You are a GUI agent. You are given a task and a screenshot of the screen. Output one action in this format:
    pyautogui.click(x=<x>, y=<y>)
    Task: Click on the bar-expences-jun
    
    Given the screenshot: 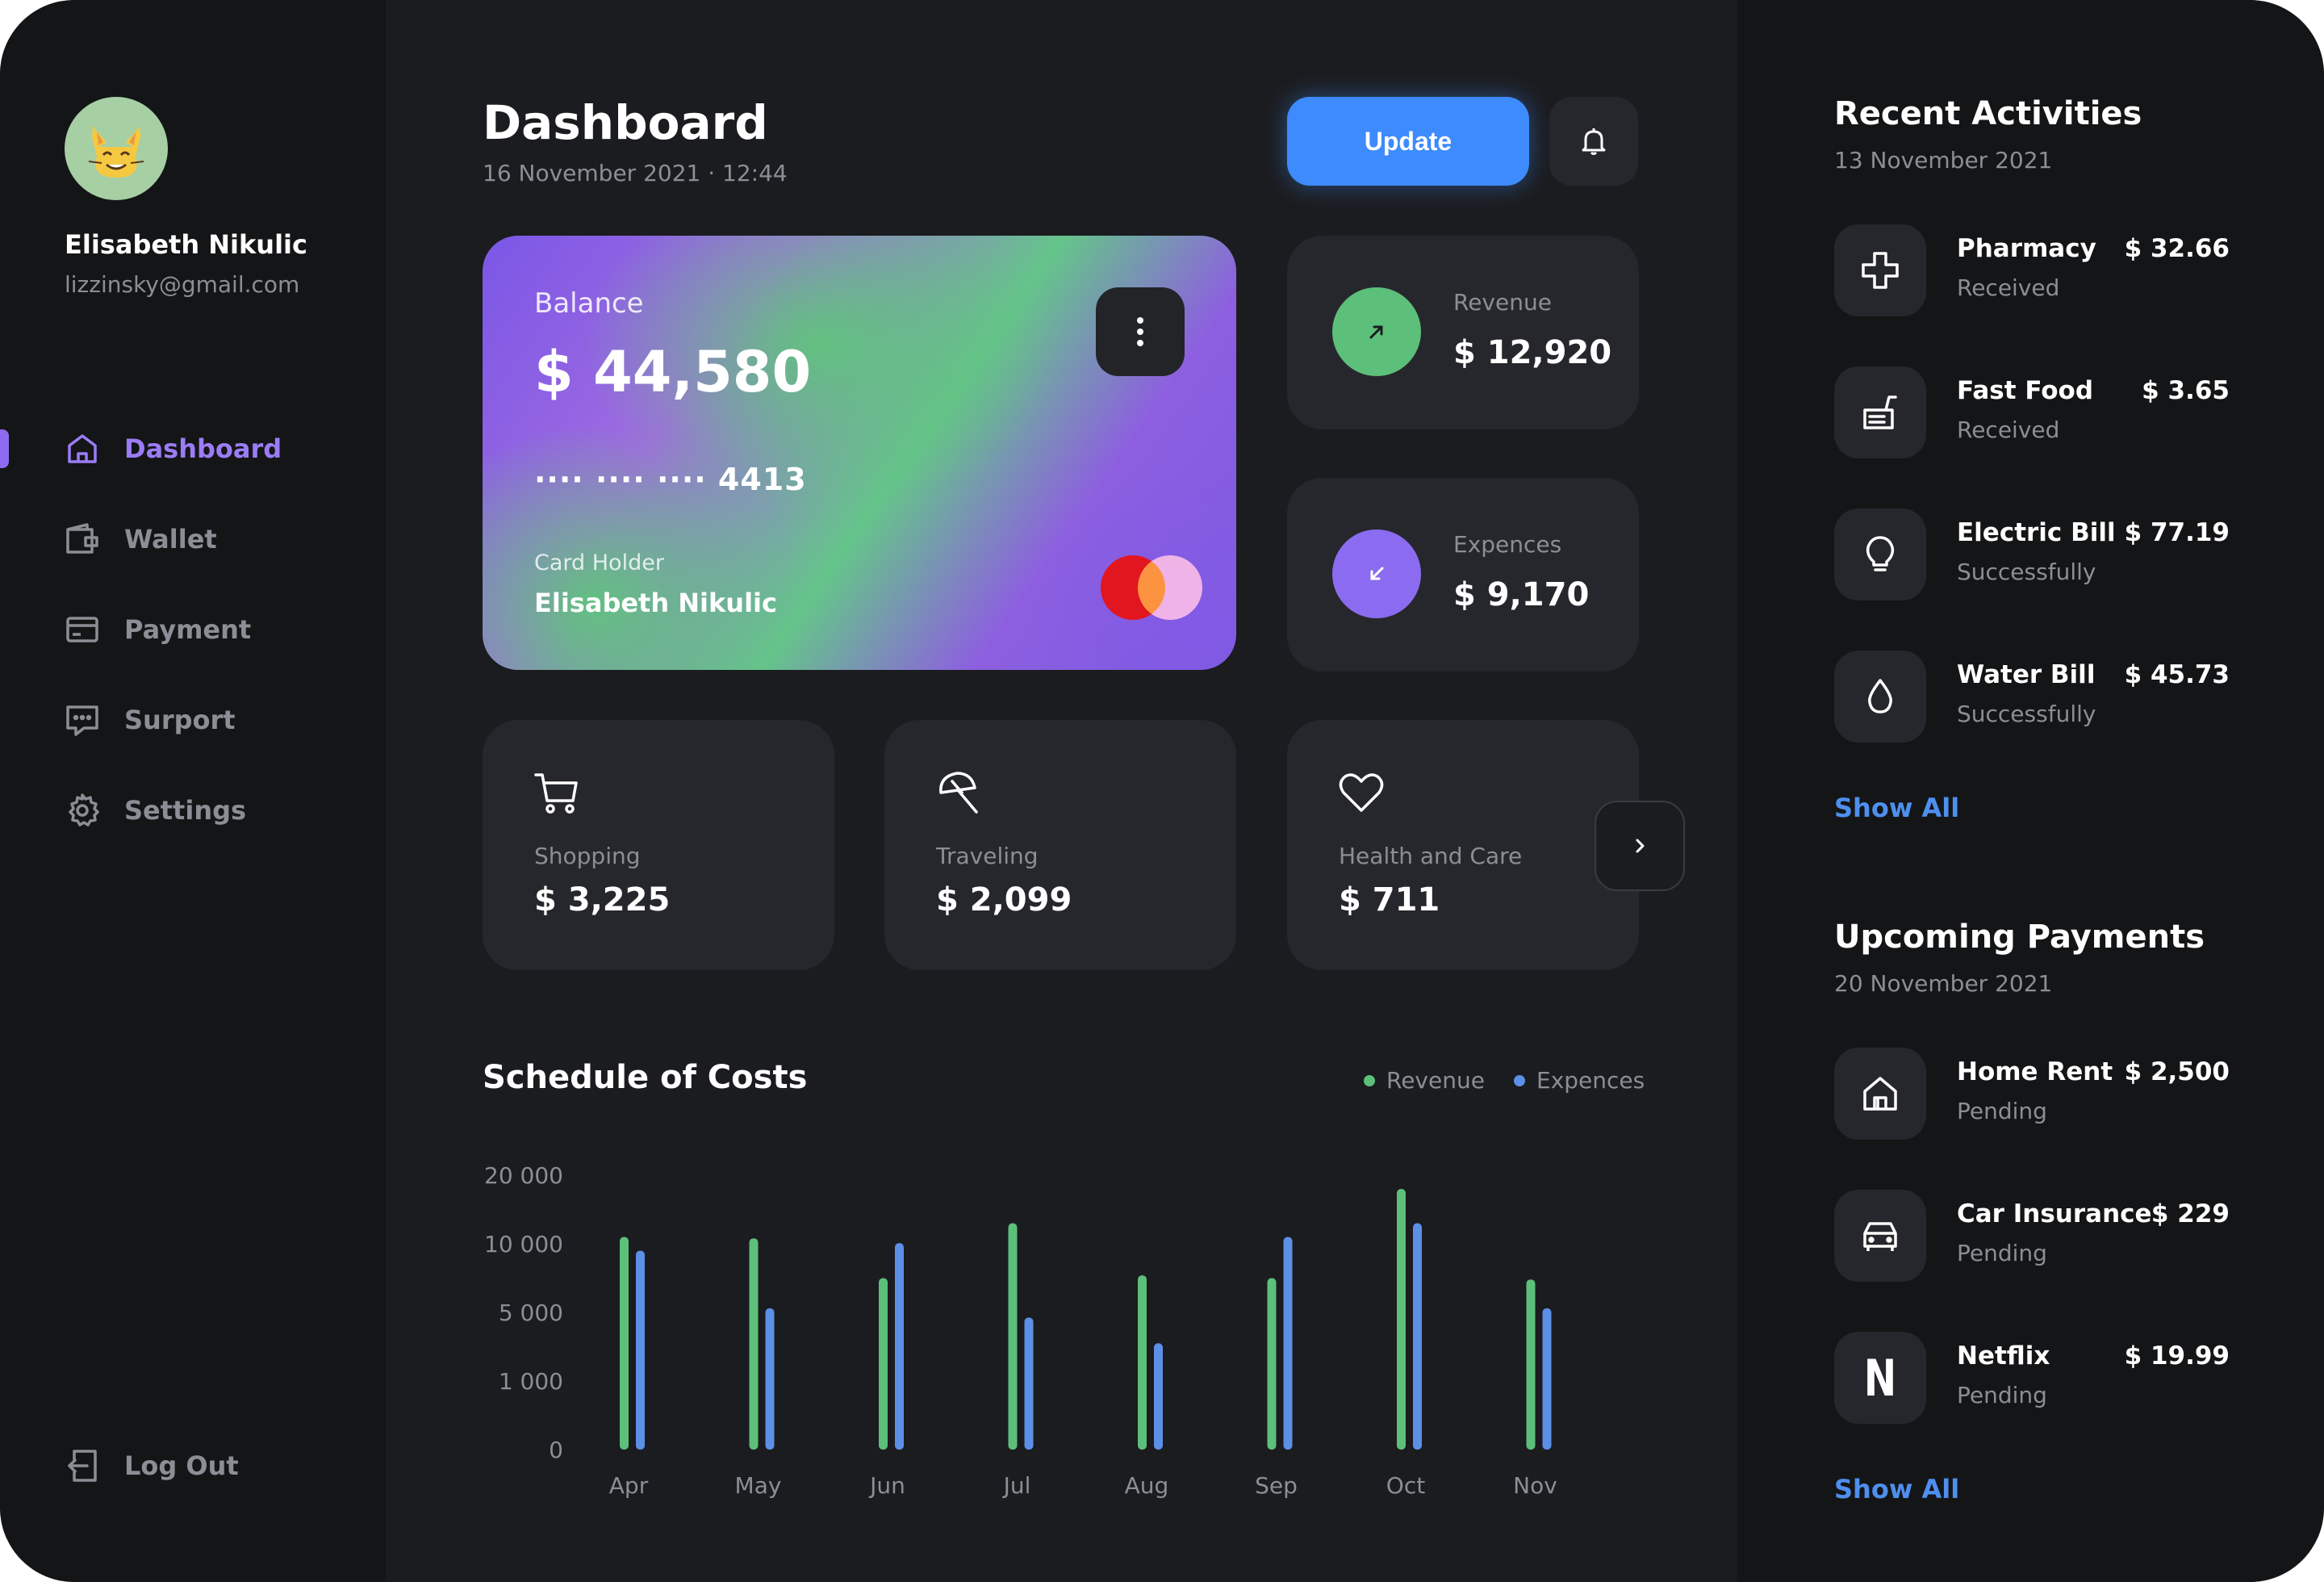 What is the action you would take?
    pyautogui.click(x=900, y=1346)
    